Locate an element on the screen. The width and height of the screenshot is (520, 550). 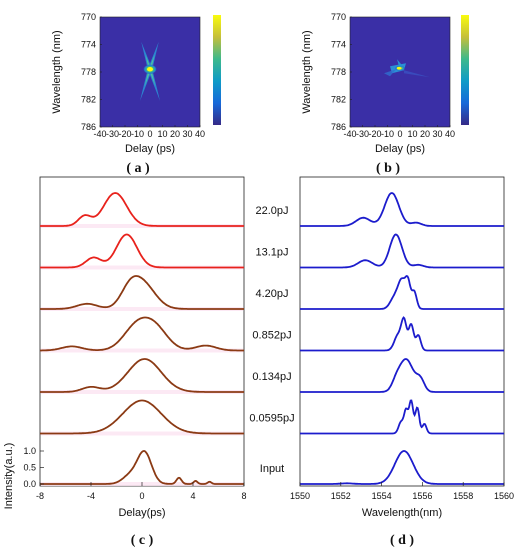
heatmap-a-ylabel: Wavelength (nm) is located at coordinates (57, 71).